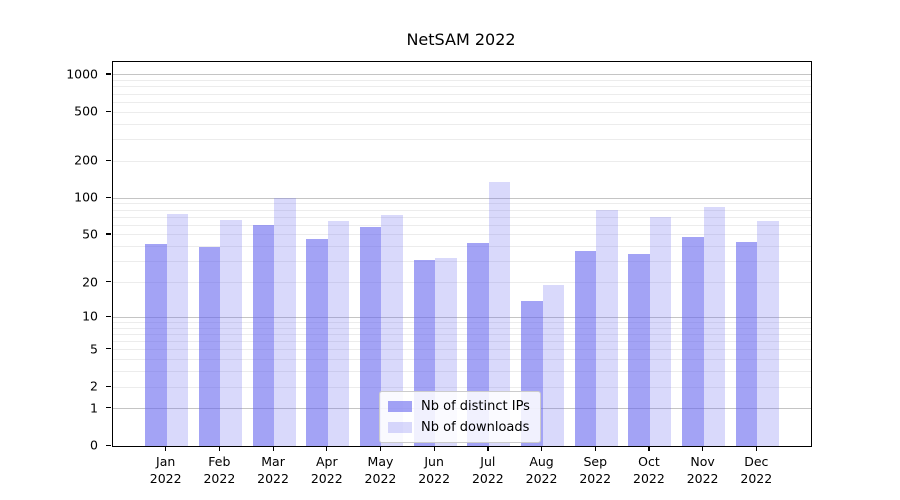  What do you see at coordinates (86, 197) in the screenshot?
I see `y-tick-label: 100` at bounding box center [86, 197].